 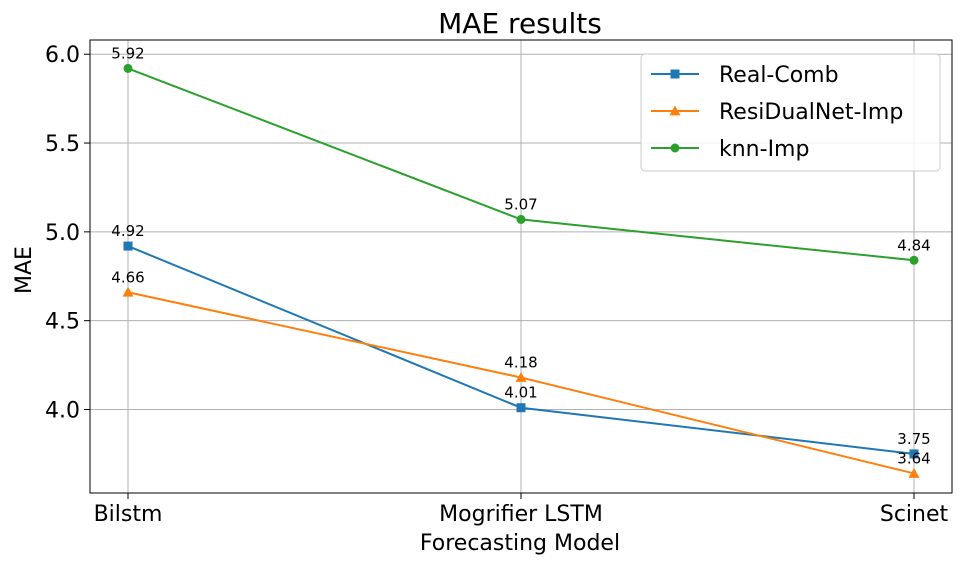 I want to click on y-tick-label: 6.0, so click(x=62, y=55).